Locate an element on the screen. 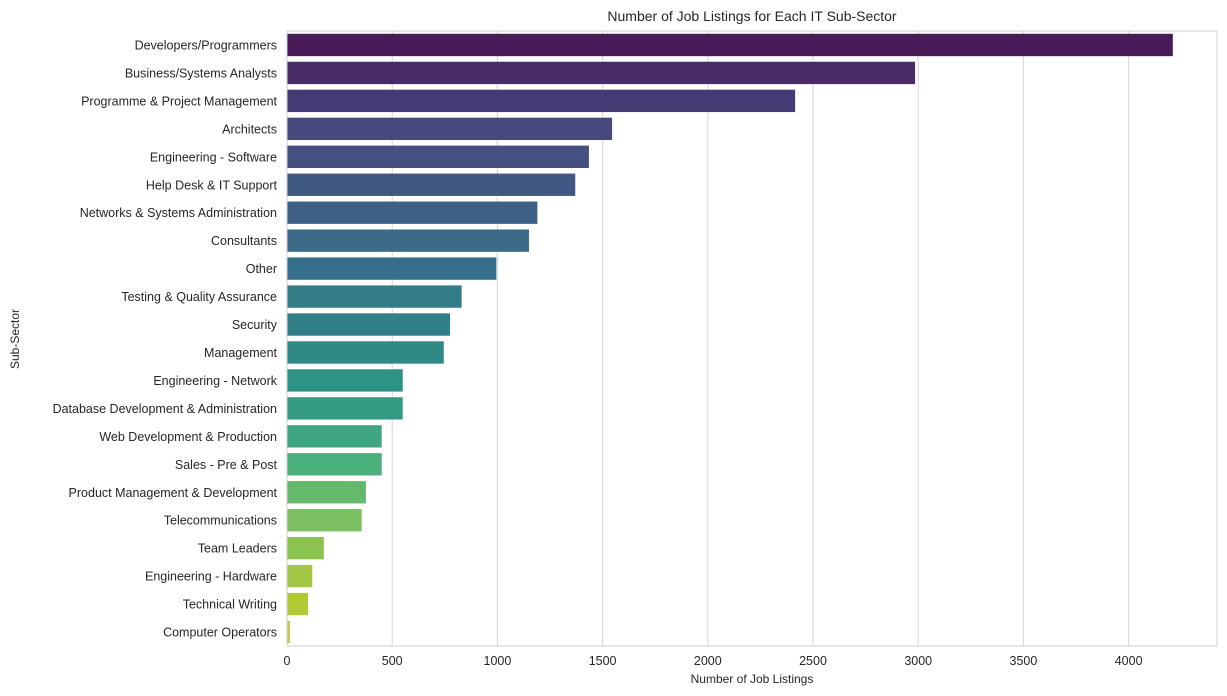 Image resolution: width=1227 pixels, height=696 pixels. y-tick-label: Team Leaders is located at coordinates (237, 549).